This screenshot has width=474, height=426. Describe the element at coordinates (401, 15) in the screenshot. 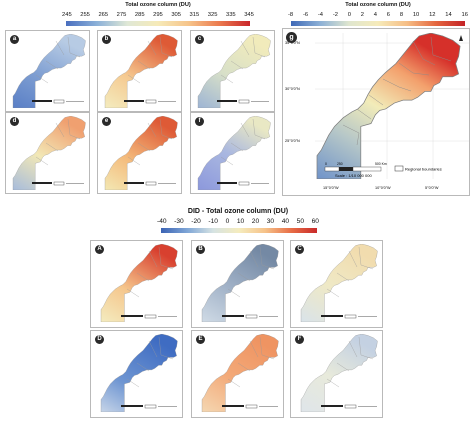

I see `g-tick: 8` at that location.